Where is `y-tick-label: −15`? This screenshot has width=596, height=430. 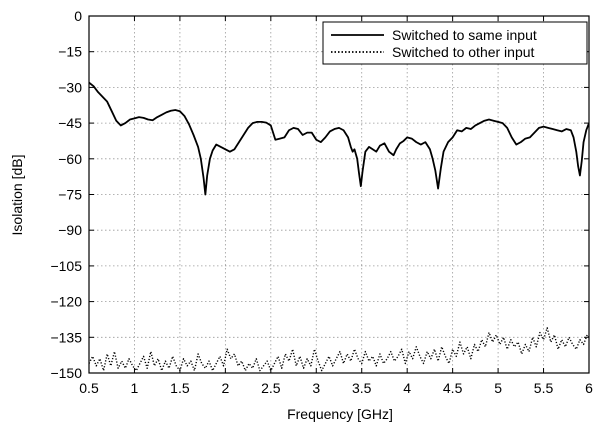 y-tick-label: −15 is located at coordinates (70, 52).